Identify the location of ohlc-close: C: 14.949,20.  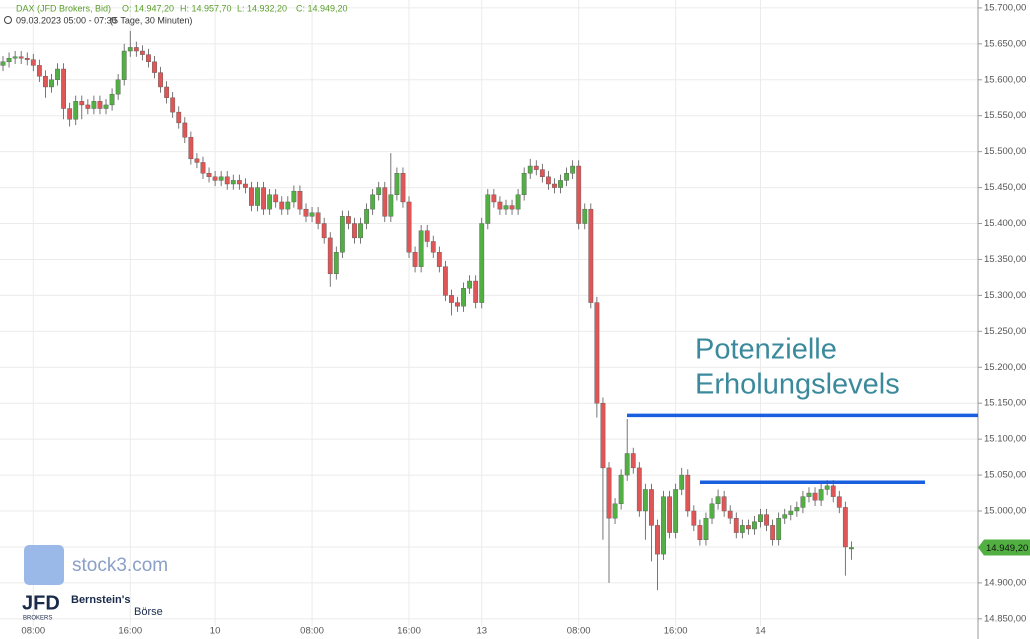
(322, 8).